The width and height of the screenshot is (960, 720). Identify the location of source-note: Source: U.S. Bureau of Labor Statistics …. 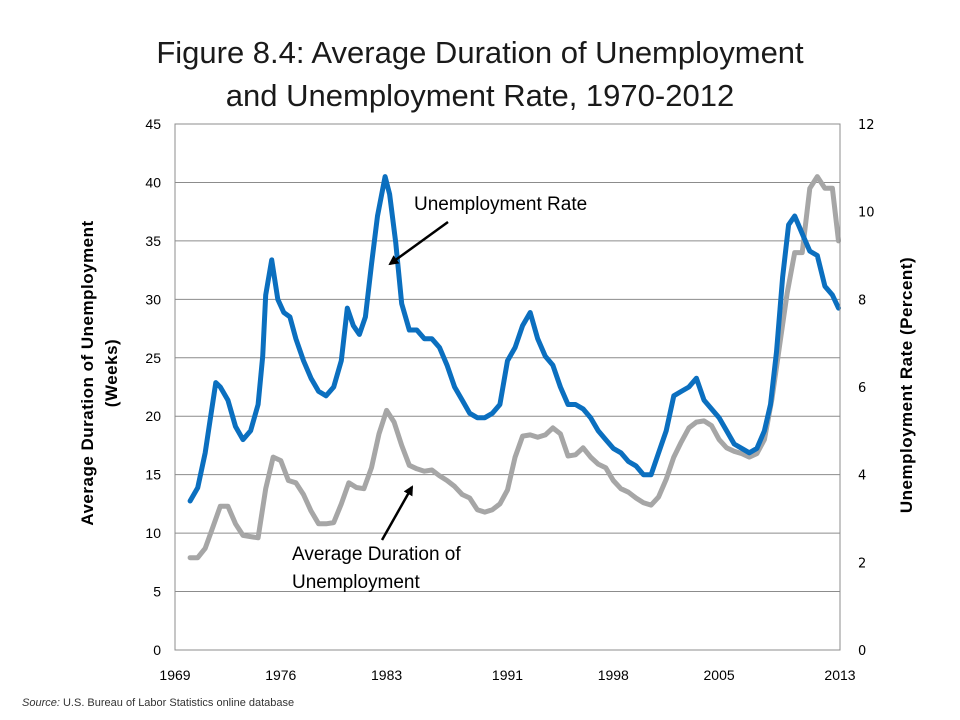
(158, 703).